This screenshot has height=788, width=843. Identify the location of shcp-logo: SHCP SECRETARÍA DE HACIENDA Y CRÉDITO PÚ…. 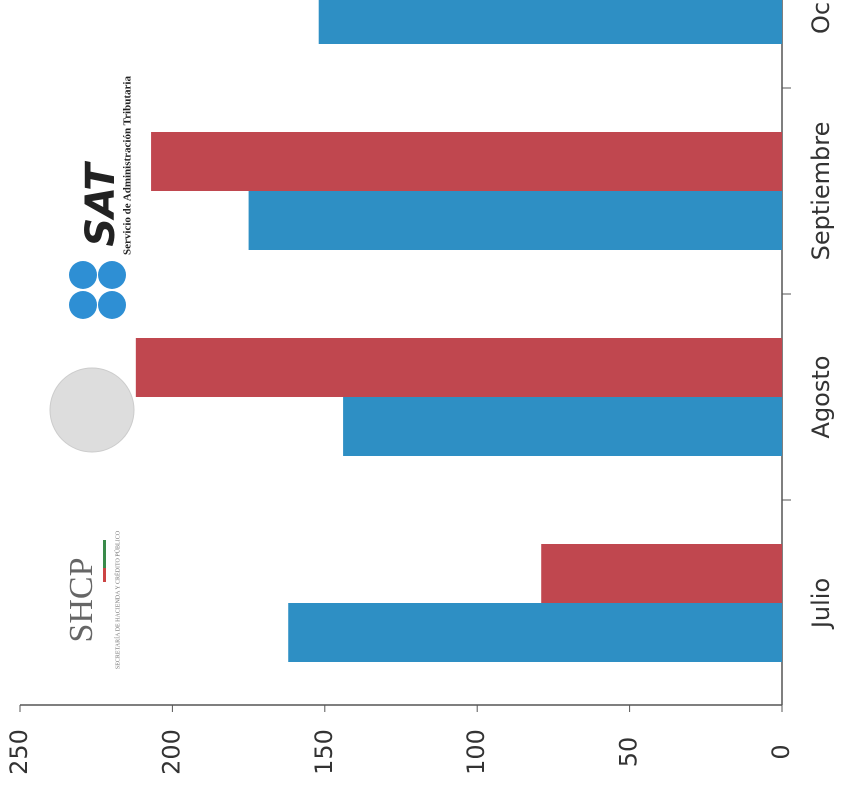
(92, 599).